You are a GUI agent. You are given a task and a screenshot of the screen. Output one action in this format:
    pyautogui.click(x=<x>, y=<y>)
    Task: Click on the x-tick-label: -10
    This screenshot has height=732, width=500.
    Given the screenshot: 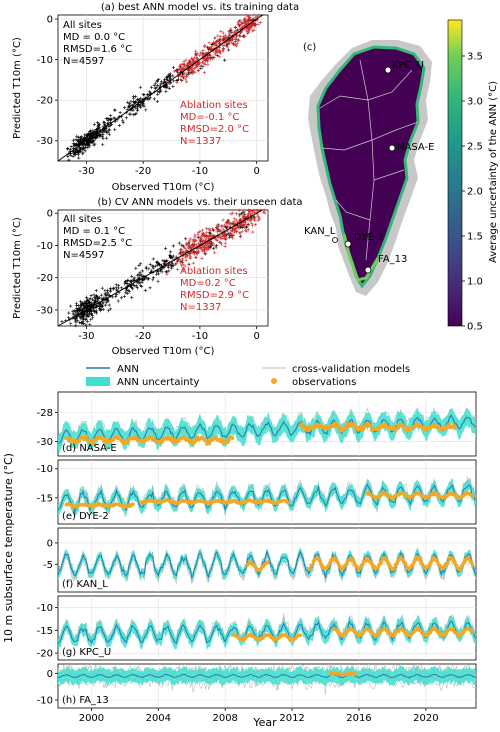 What is the action you would take?
    pyautogui.click(x=200, y=336)
    